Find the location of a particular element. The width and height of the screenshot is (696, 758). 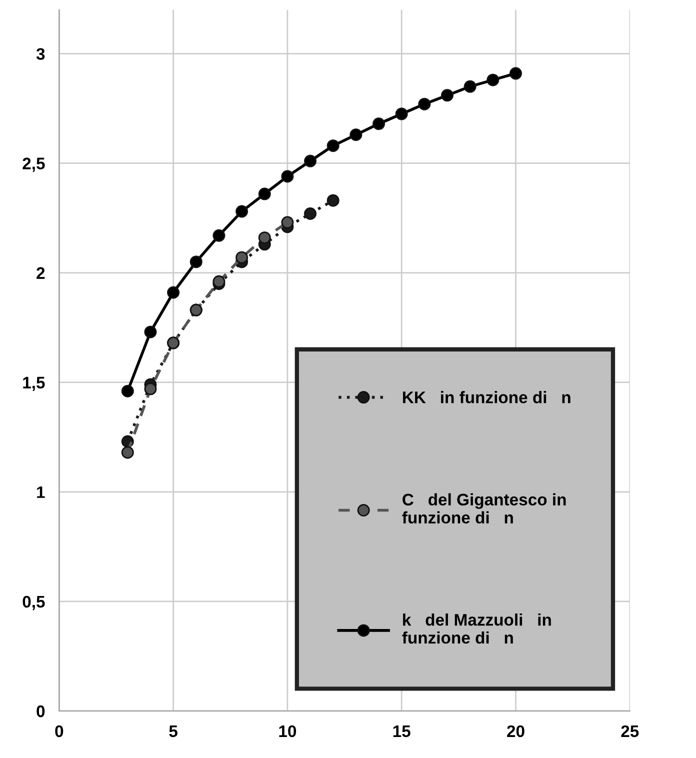

y-tick-label: 1,5 is located at coordinates (34, 383).